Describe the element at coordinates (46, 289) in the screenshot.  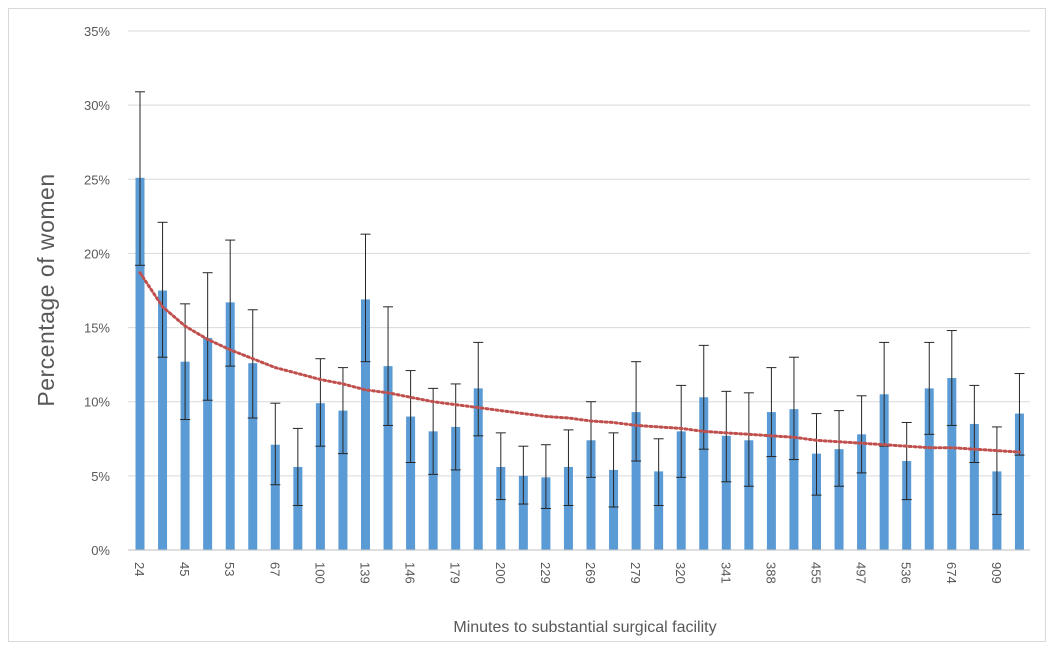
I see `y-axis-title: Percentage of women` at that location.